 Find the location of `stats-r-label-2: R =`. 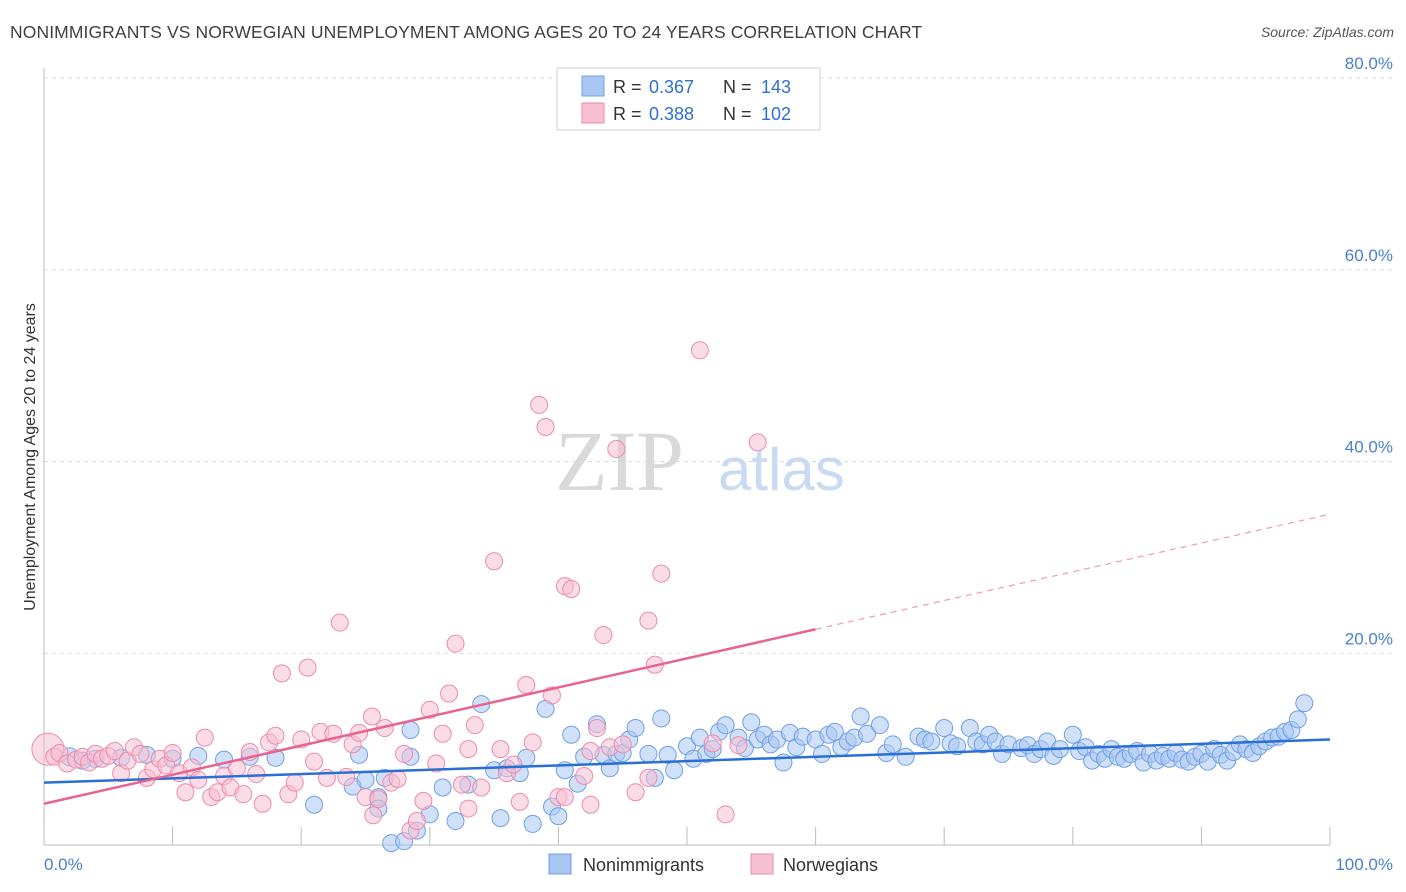

stats-r-label-2: R = is located at coordinates (627, 114).